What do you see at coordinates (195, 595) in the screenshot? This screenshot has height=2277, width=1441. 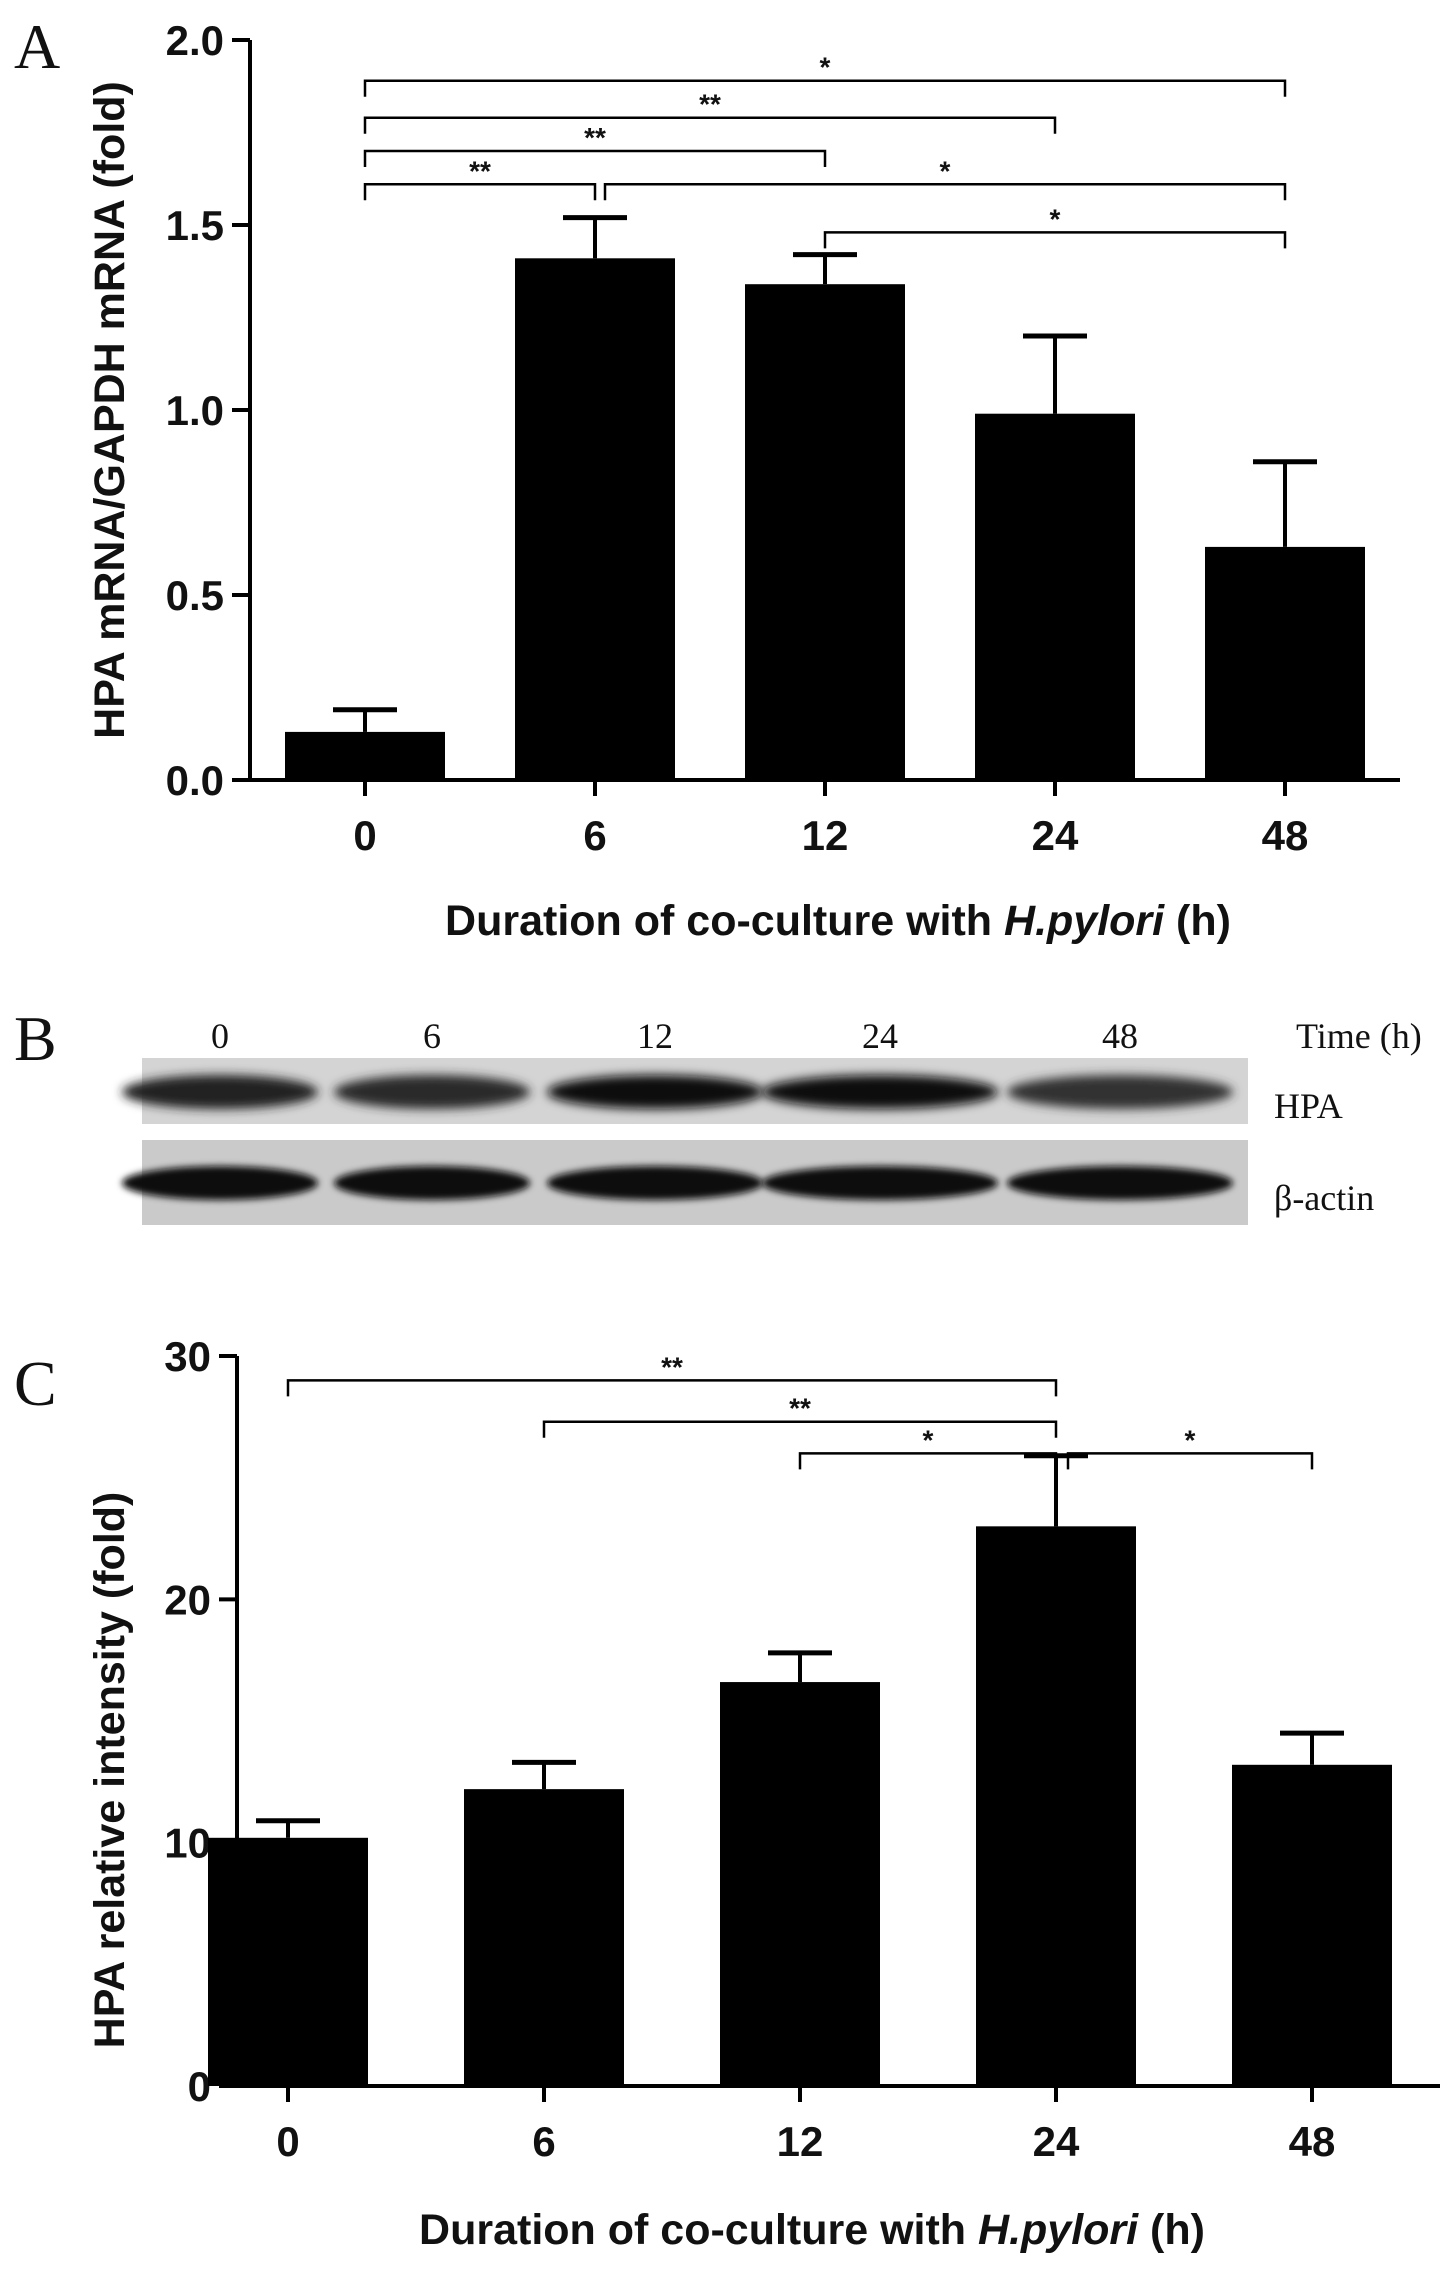 I see `y-tick-label: 0.5` at bounding box center [195, 595].